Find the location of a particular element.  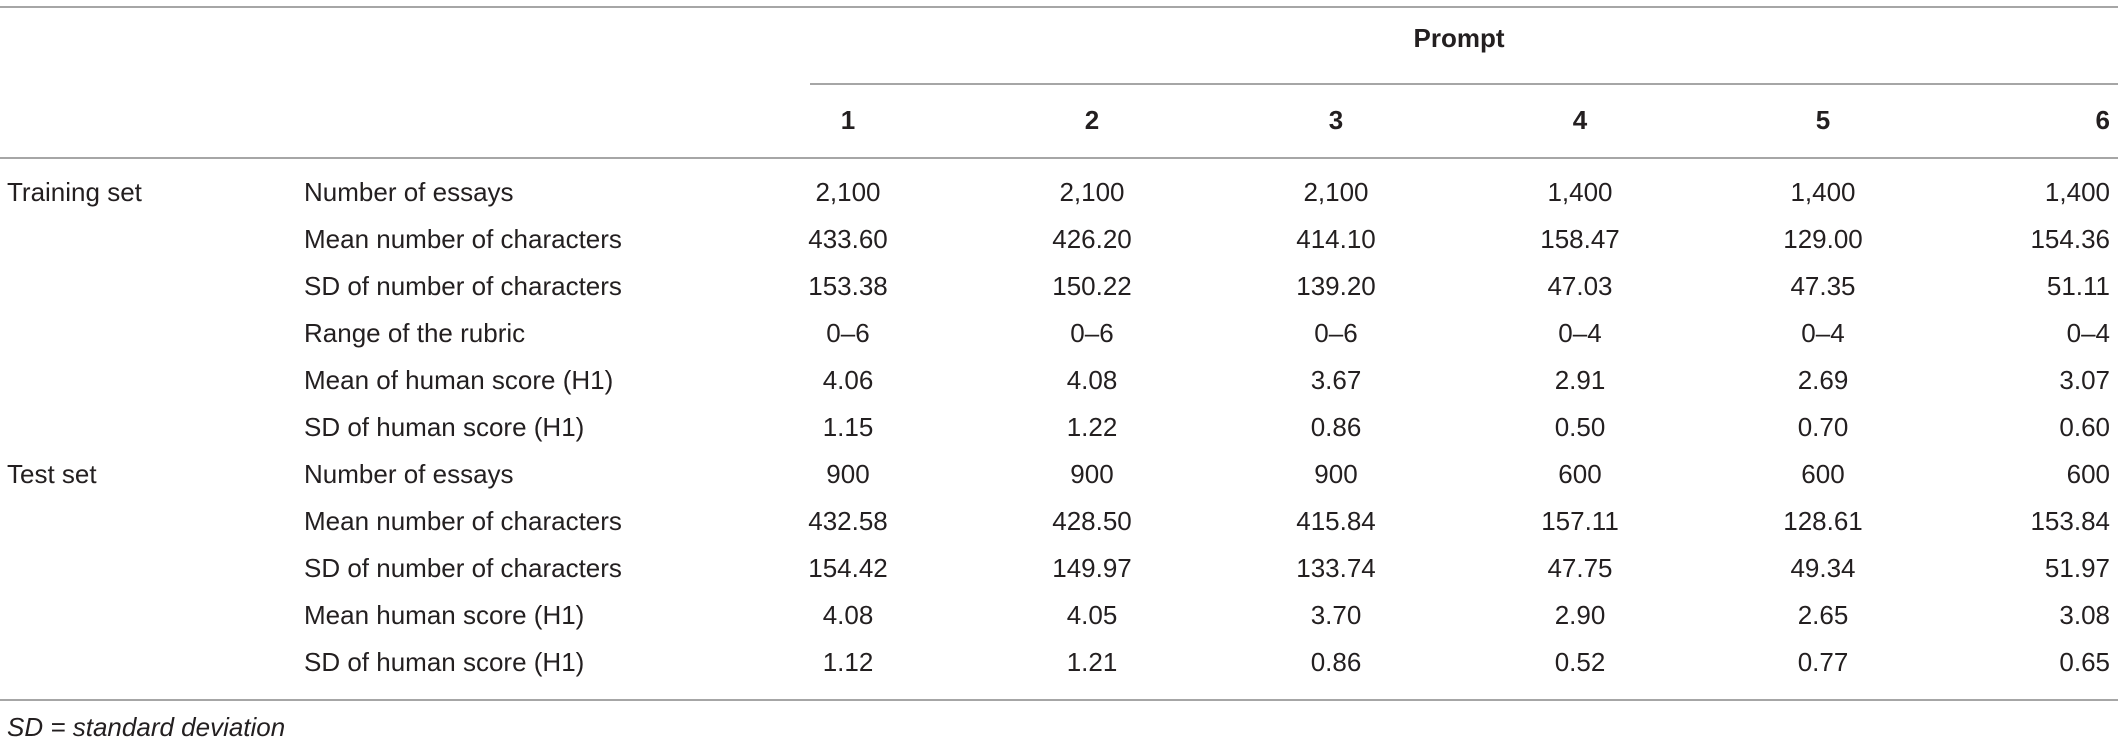

cell: 149.97 is located at coordinates (1092, 568).